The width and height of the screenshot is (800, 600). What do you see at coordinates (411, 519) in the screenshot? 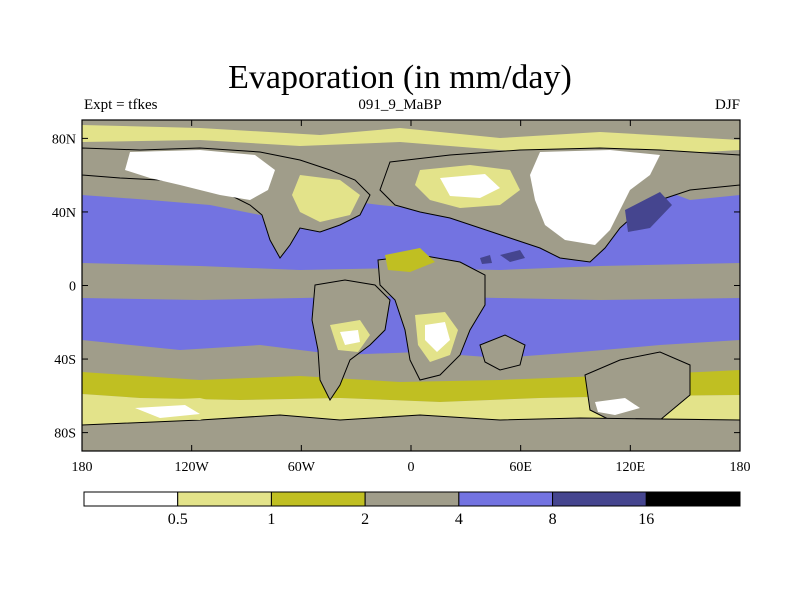
I see `colorbar-labels: 0.5 1 2 4 8 16` at bounding box center [411, 519].